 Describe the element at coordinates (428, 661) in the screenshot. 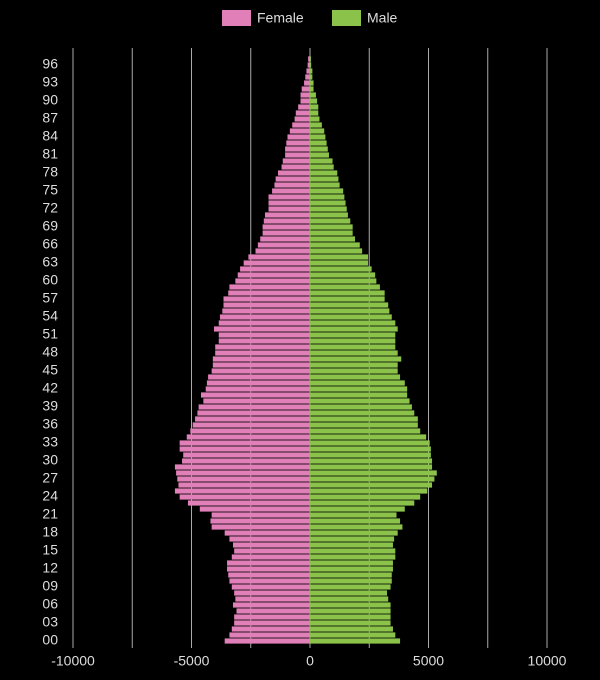

I see `x-tick-label: 5000` at that location.